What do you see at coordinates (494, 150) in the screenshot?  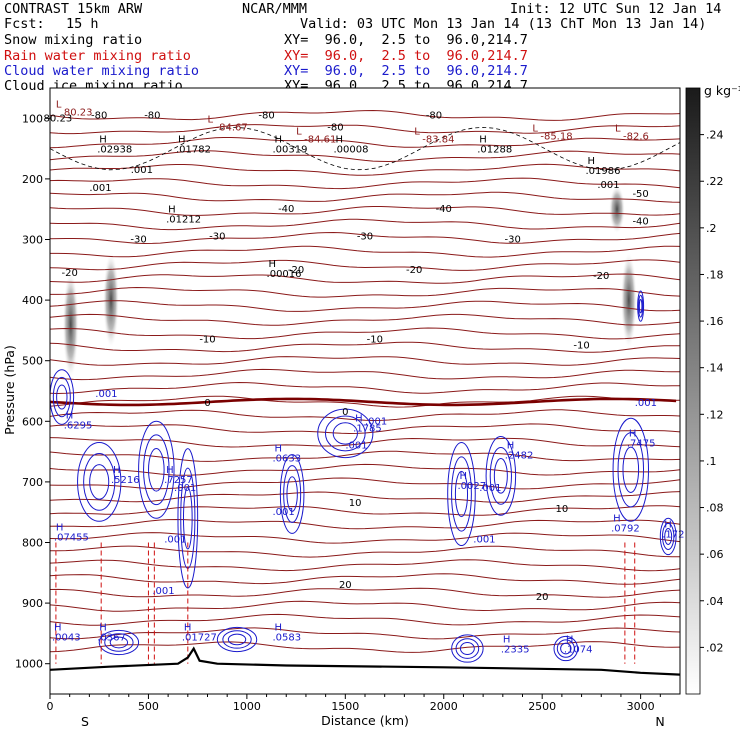 I see `high-value: .01288` at bounding box center [494, 150].